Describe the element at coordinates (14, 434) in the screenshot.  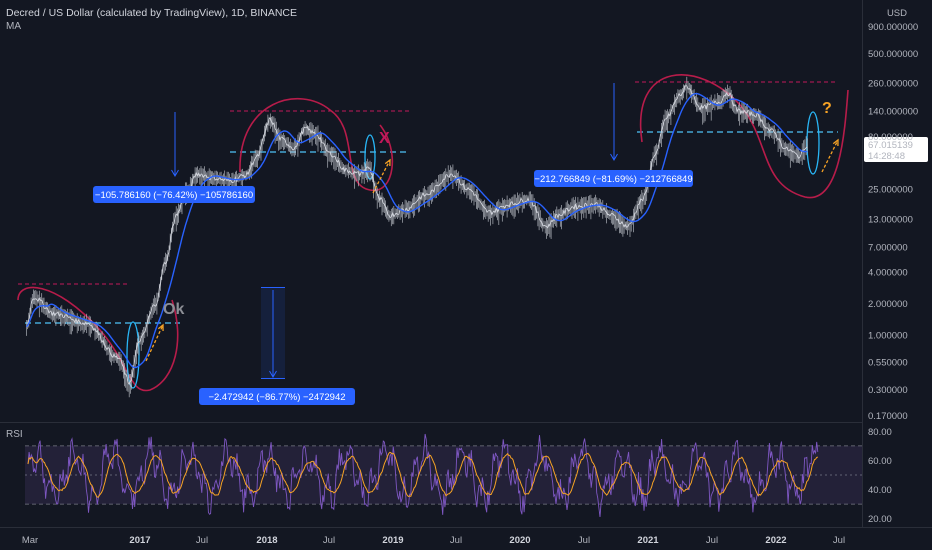
I see `indicator-legend-rsi: RSI` at that location.